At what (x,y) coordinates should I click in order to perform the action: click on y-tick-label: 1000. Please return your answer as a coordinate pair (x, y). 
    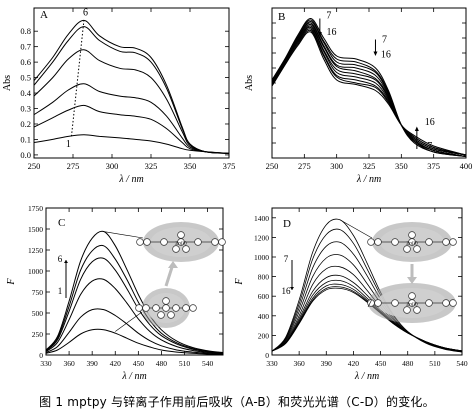
    Looking at the image, I should click on (261, 257).